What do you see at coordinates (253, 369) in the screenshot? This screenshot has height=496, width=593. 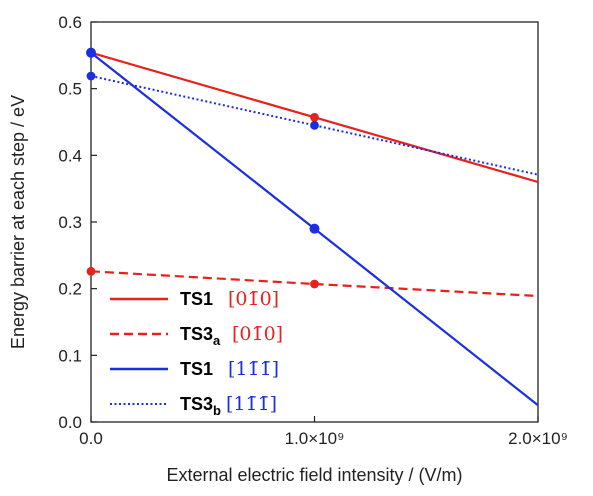 I see `legend-plane-3: [11̄1̄]` at bounding box center [253, 369].